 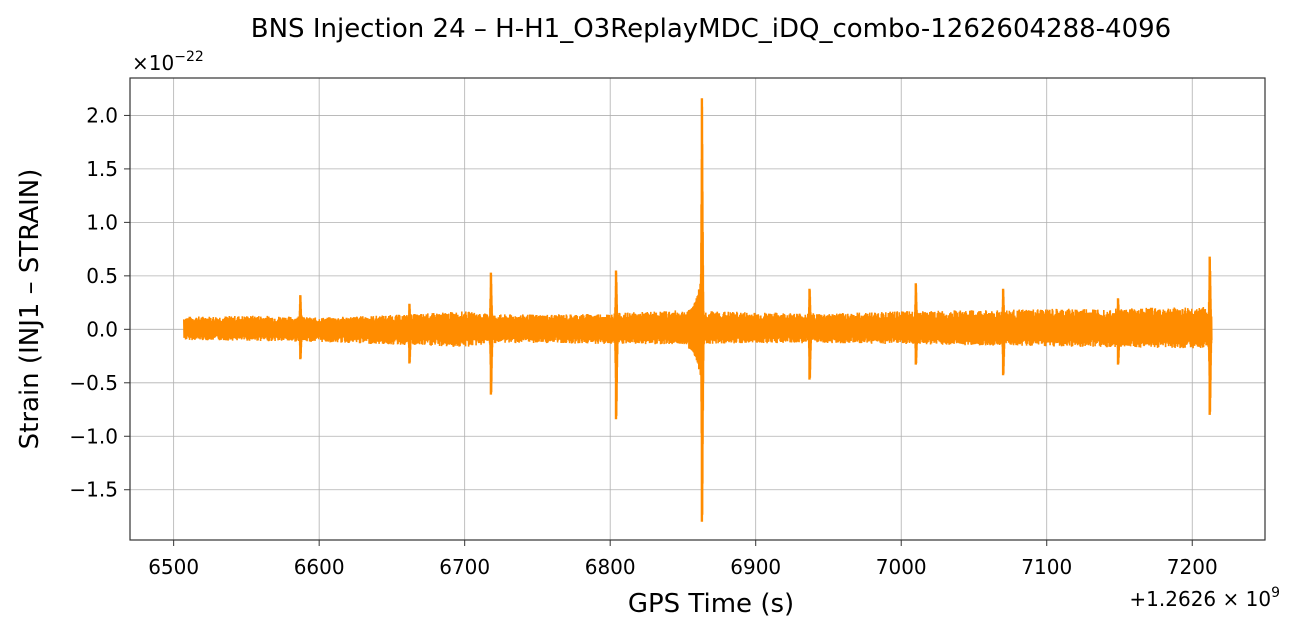 I want to click on x-tick-label: 6800, so click(x=610, y=567).